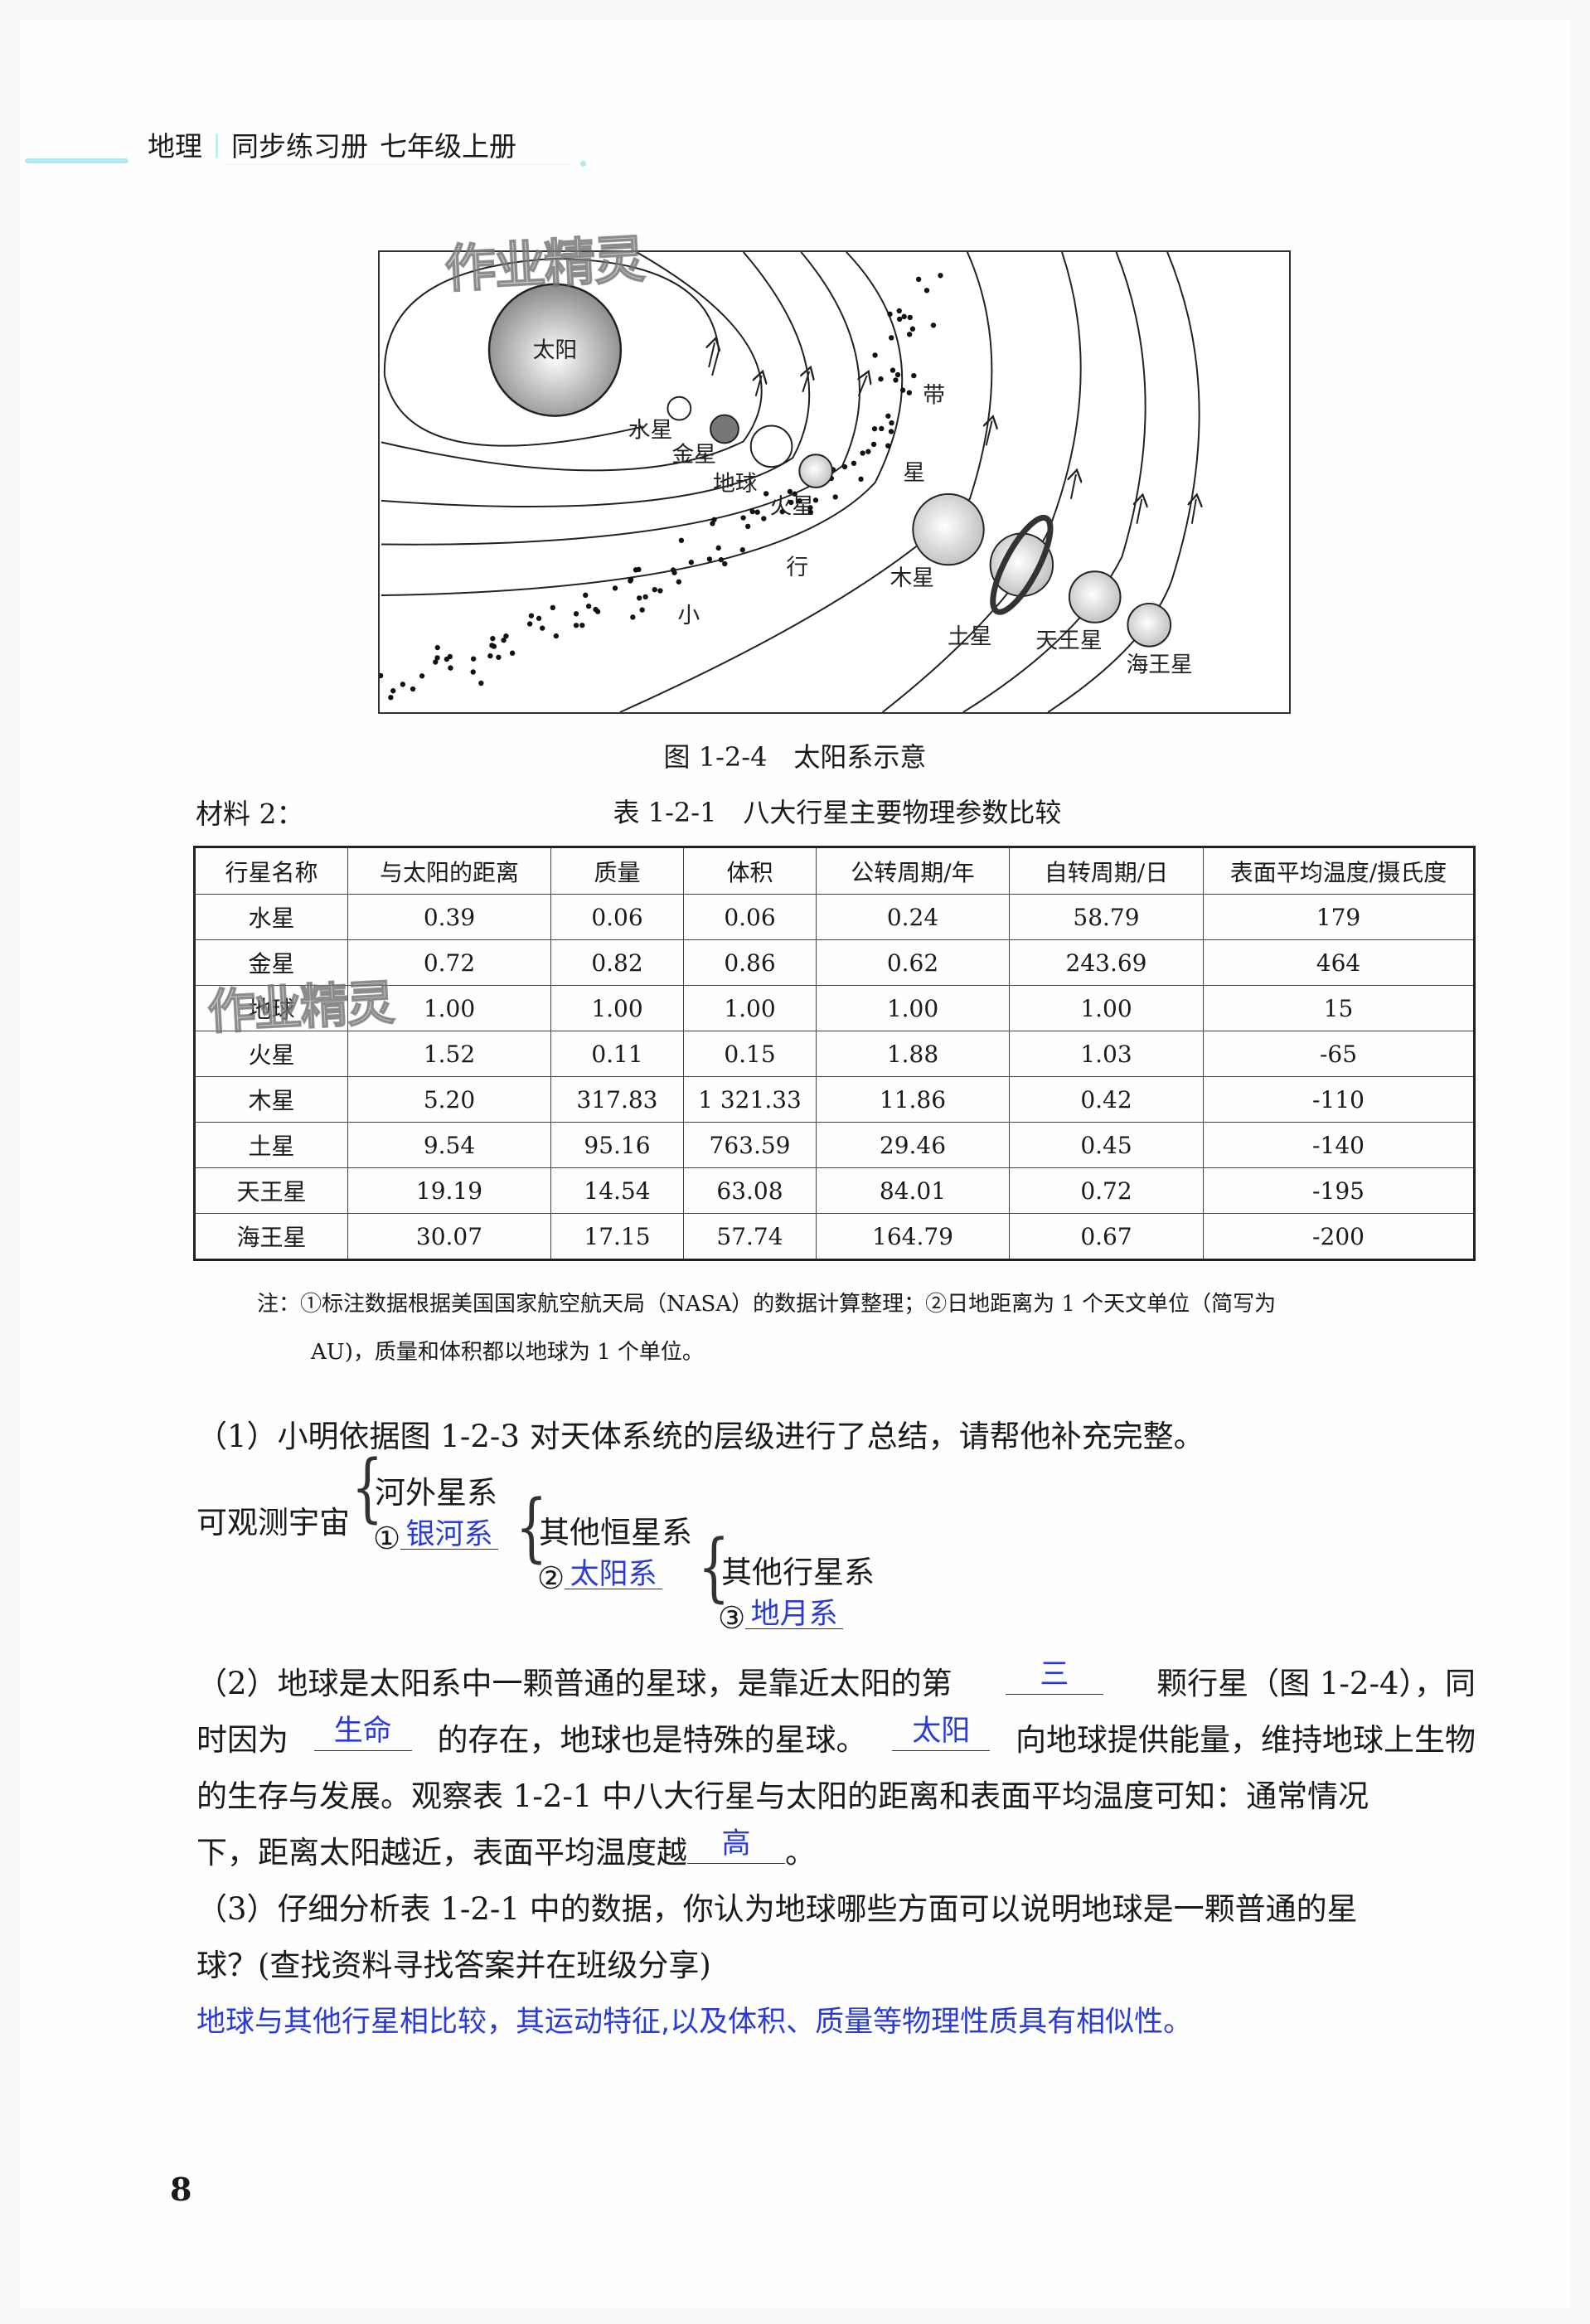 The width and height of the screenshot is (1590, 2324). Describe the element at coordinates (273, 1523) in the screenshot. I see `tree-root: 可观测宇宙` at that location.